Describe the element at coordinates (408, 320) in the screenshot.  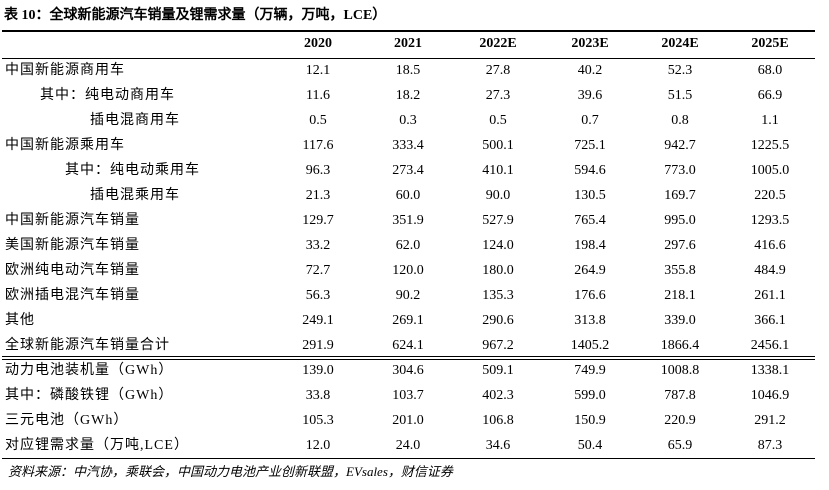
I see `cell-value: 269.1` at that location.